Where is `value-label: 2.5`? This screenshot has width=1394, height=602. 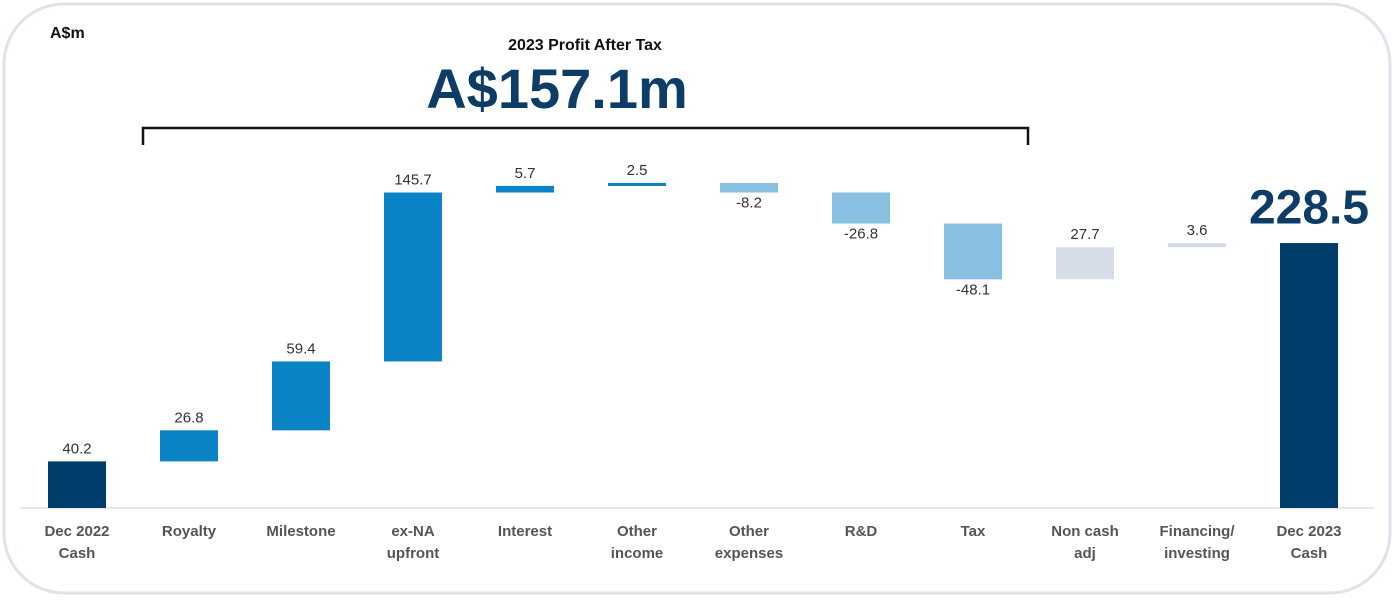 value-label: 2.5 is located at coordinates (637, 170).